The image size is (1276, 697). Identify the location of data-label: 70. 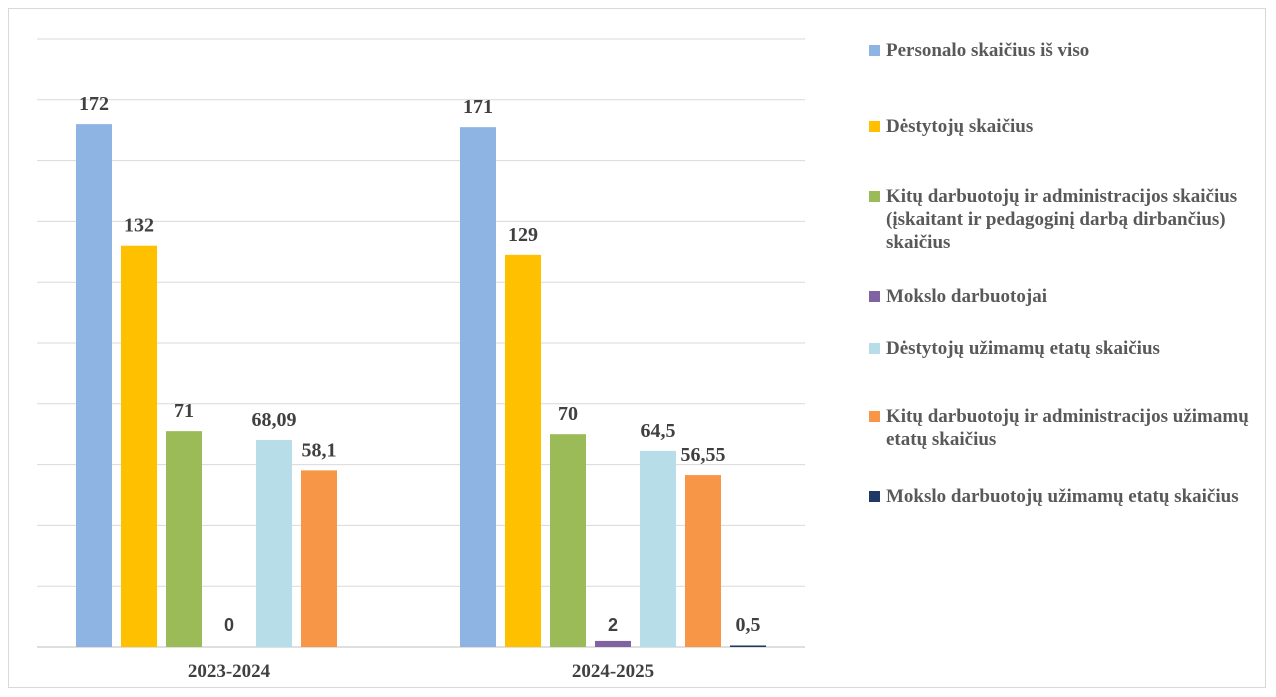
(568, 414).